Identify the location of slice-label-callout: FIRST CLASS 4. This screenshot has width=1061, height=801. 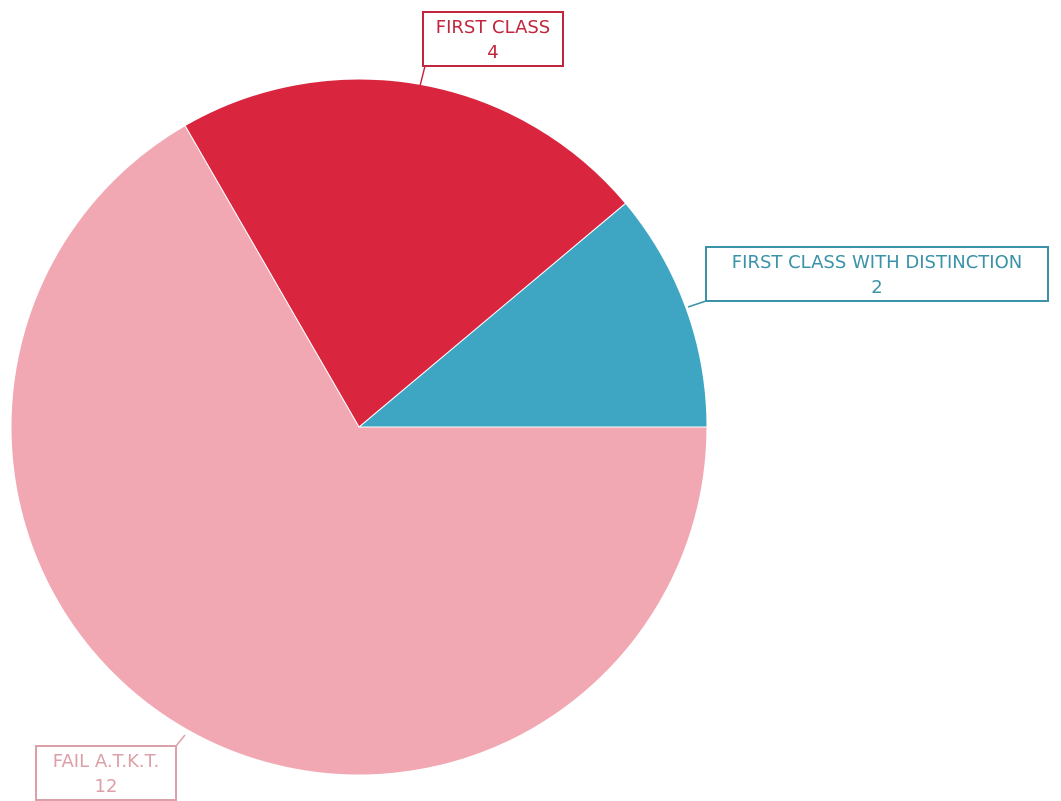
(491, 49).